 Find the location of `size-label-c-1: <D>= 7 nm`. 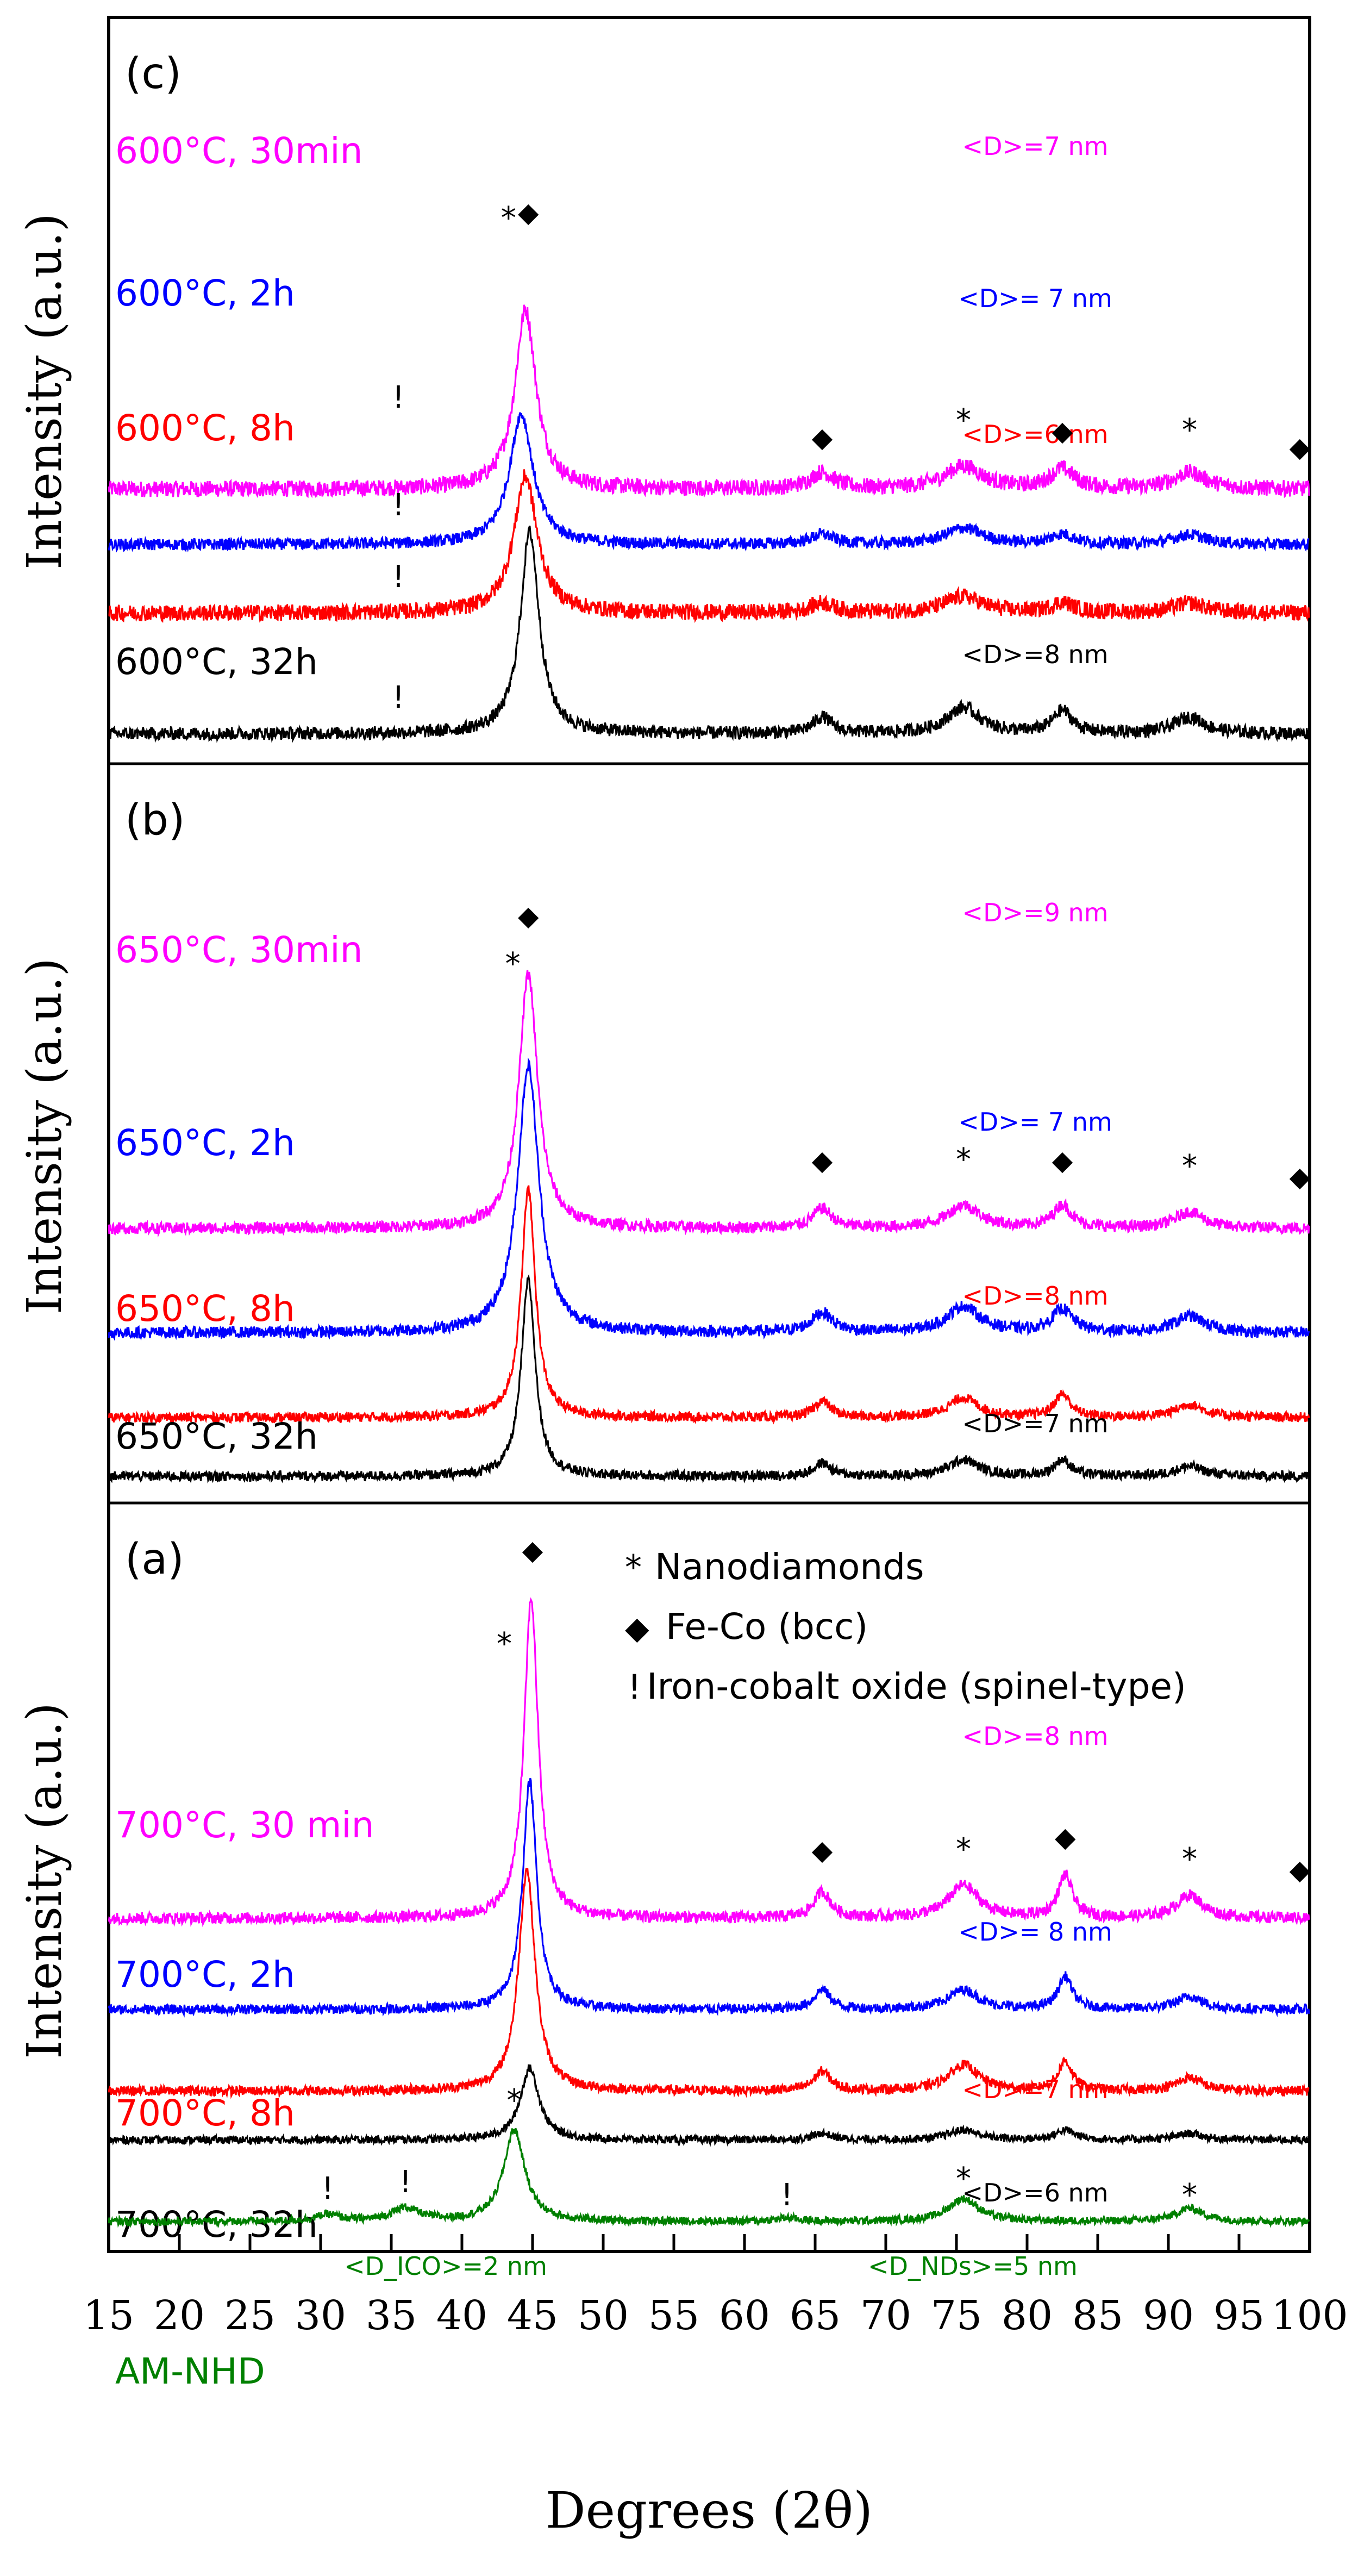

size-label-c-1: <D>= 7 nm is located at coordinates (1035, 298).